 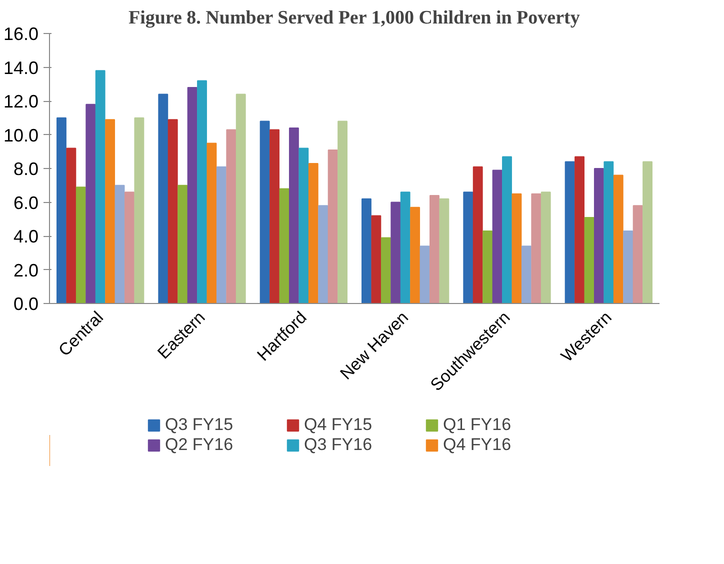 I want to click on y-tick-label: 14.0, so click(x=21, y=68).